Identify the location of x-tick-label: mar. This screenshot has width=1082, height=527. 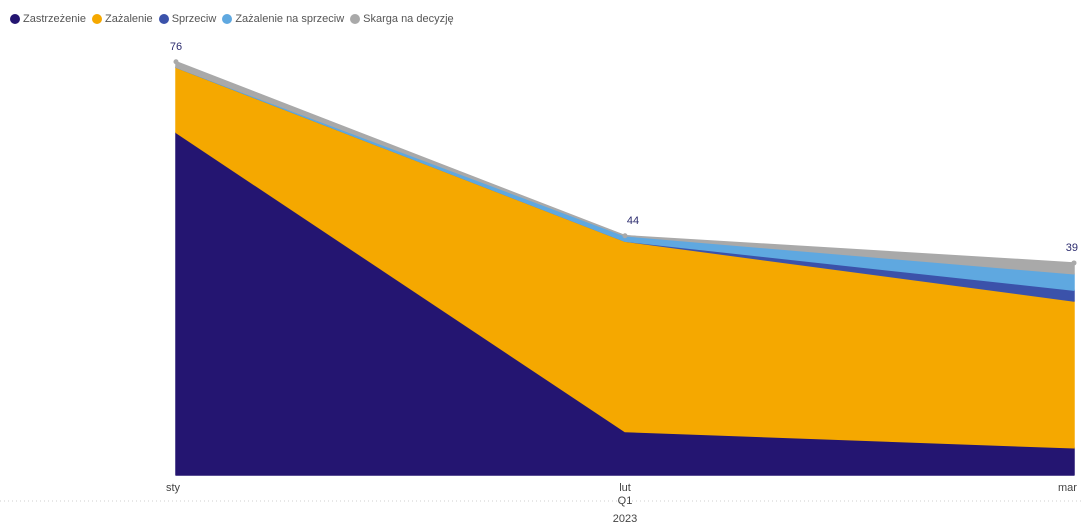
(1067, 488).